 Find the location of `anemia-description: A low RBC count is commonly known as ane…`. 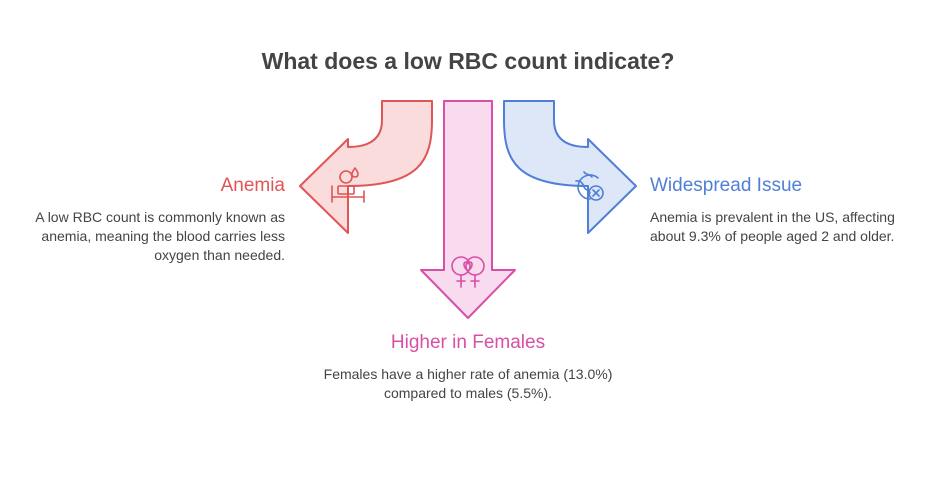

anemia-description: A low RBC count is commonly known as ane… is located at coordinates (160, 236).